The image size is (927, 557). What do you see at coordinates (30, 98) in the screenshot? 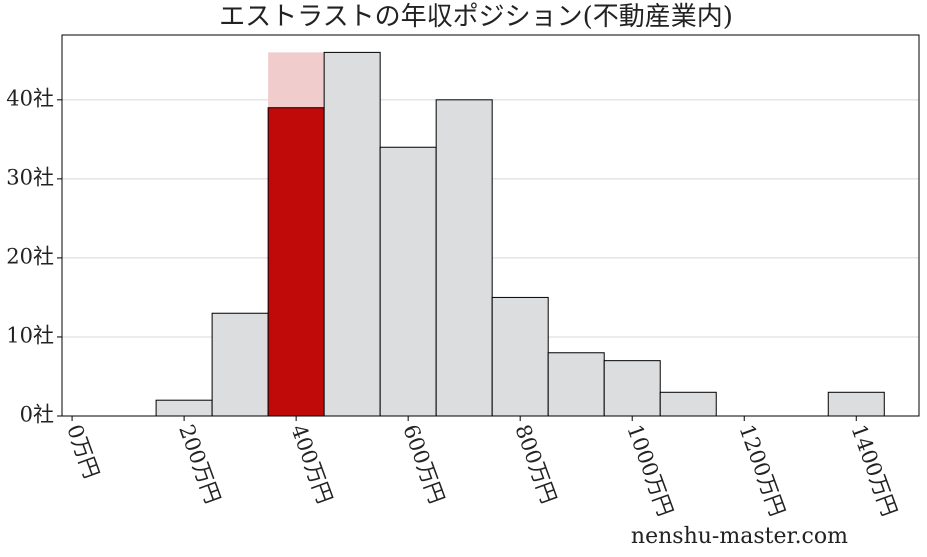
I see `y-tick-label: 40社` at bounding box center [30, 98].